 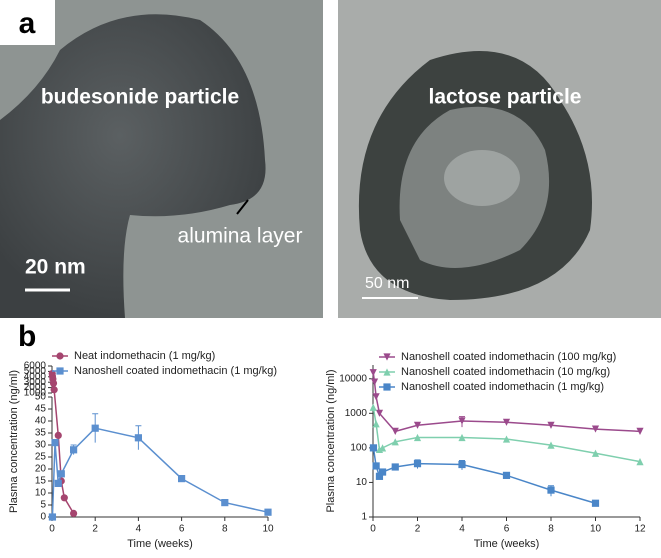 I want to click on y-tick-label: 35, so click(x=41, y=433).